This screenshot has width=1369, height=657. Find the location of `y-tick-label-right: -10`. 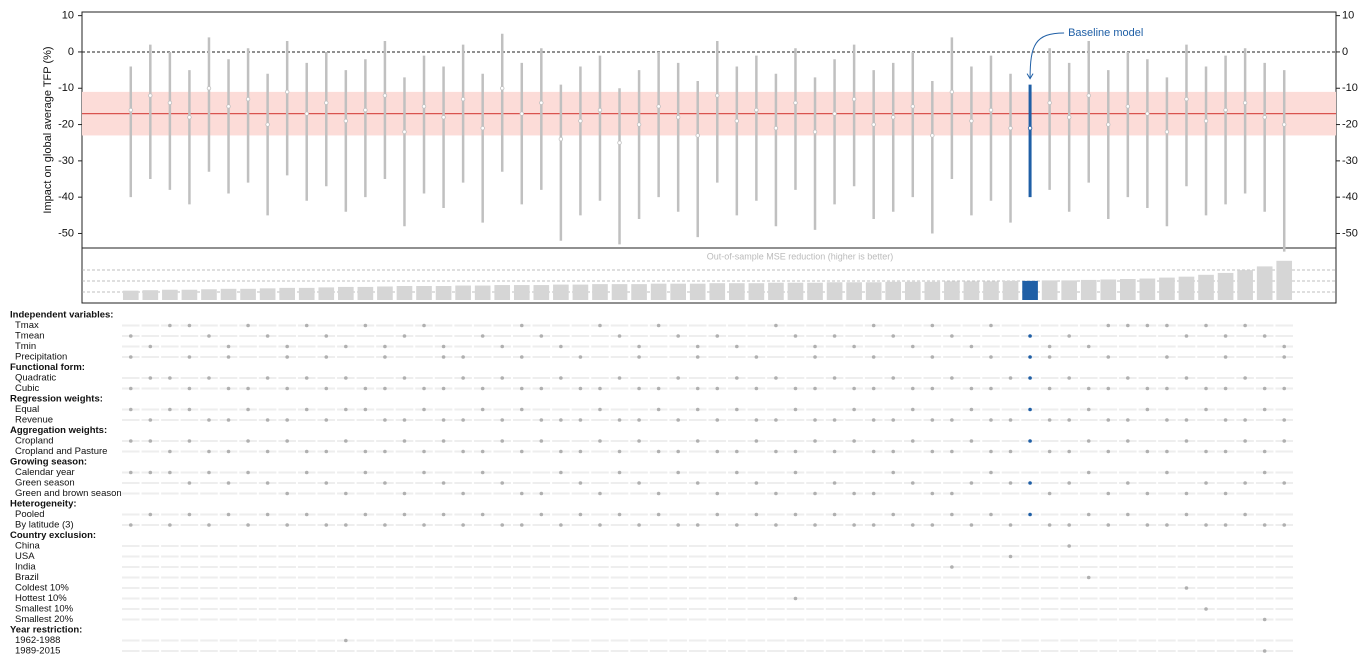

y-tick-label-right: -10 is located at coordinates (1350, 88).